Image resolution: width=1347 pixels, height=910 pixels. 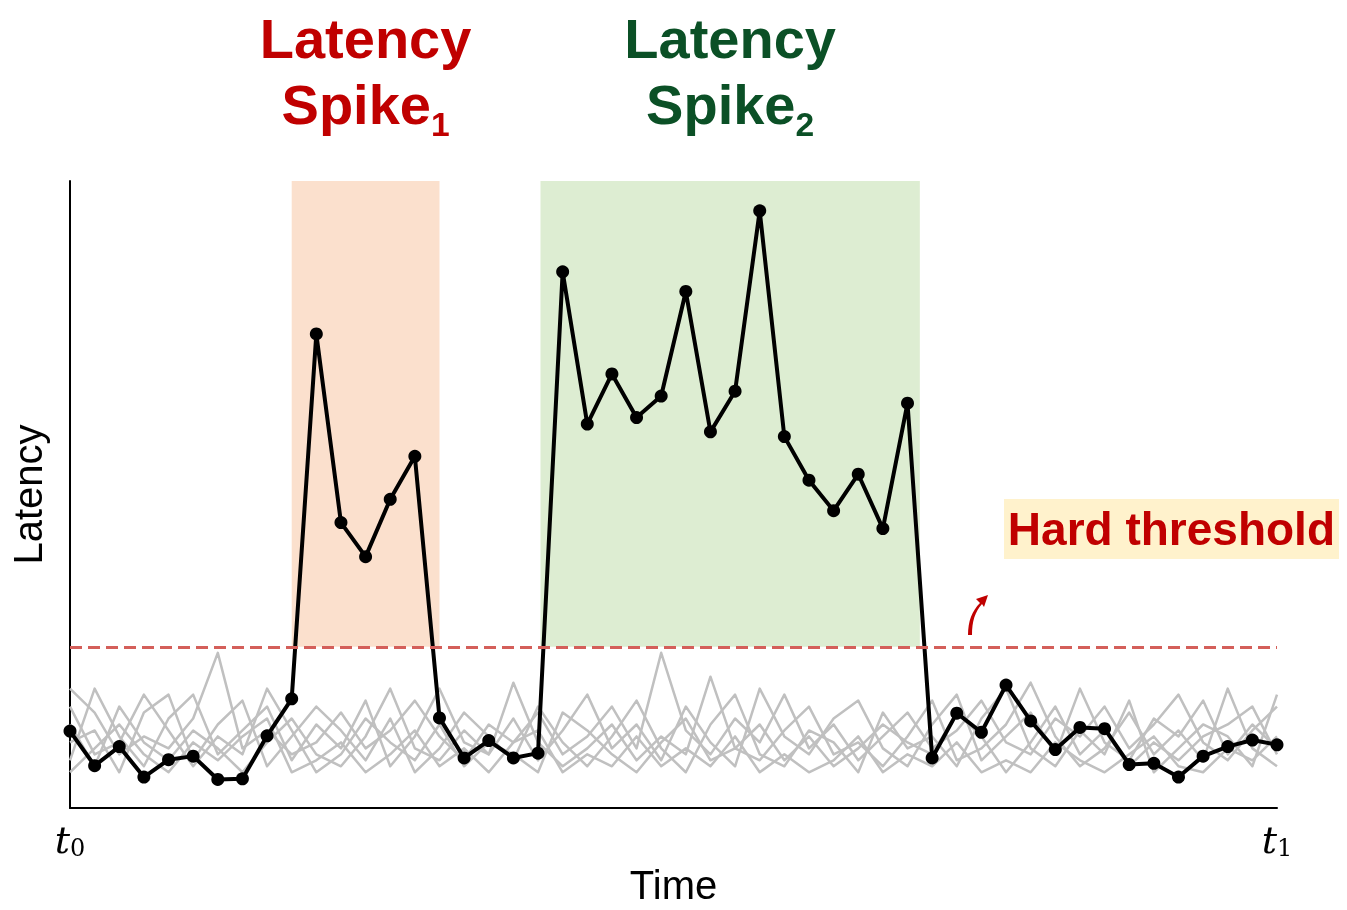 What do you see at coordinates (673, 885) in the screenshot?
I see `x-axis-title: Time` at bounding box center [673, 885].